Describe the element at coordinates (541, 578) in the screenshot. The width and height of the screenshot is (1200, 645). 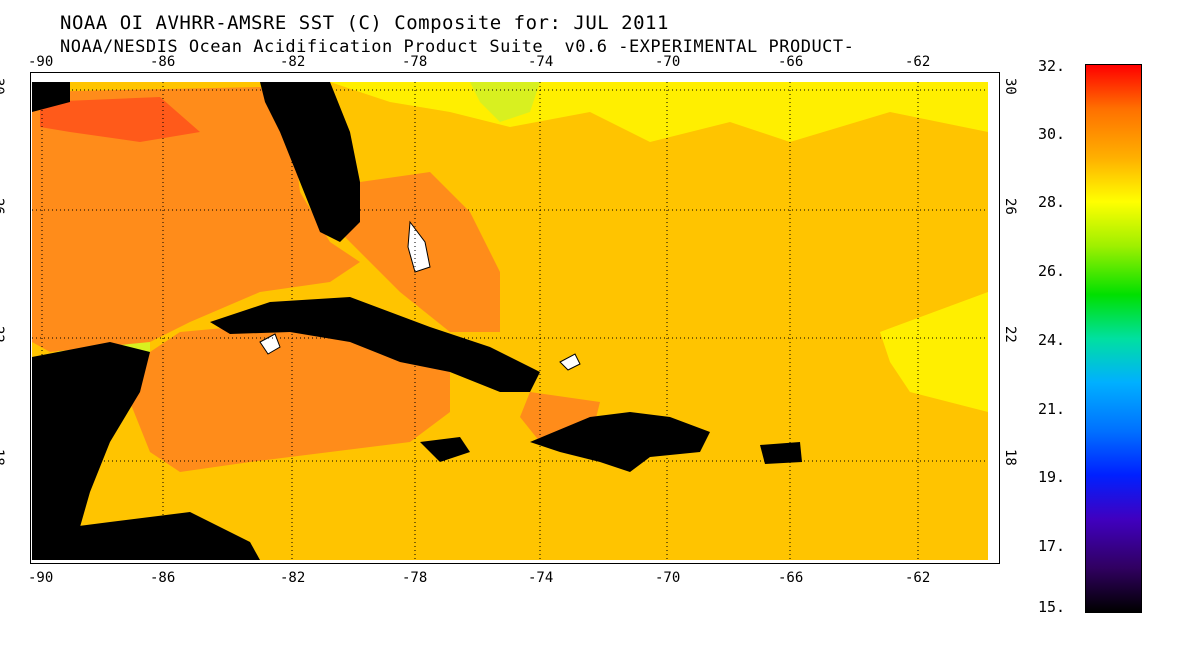
I see `lon-tick-bottom: -74` at that location.